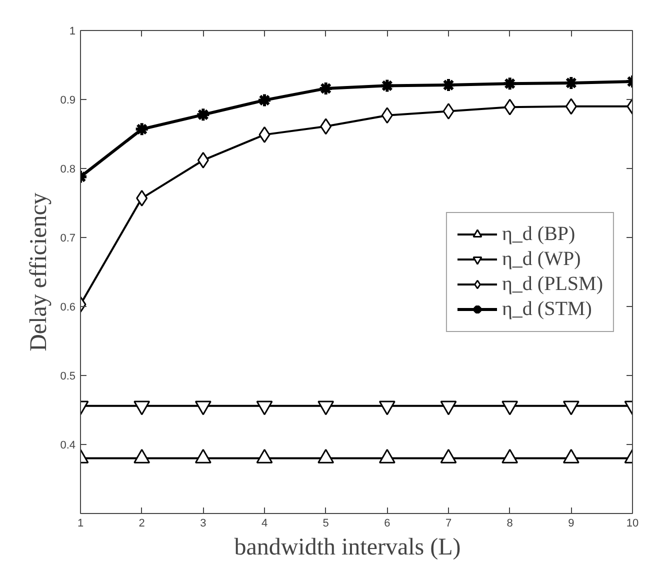 The width and height of the screenshot is (672, 568). Describe the element at coordinates (325, 524) in the screenshot. I see `x-tick-label: 5` at that location.